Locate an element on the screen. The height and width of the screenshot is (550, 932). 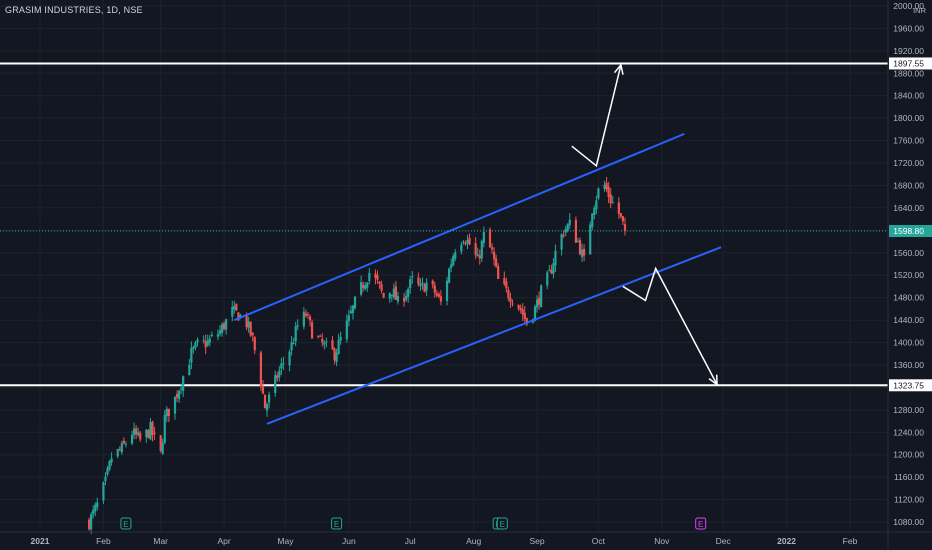
time-tick-label: 2021 is located at coordinates (40, 541).